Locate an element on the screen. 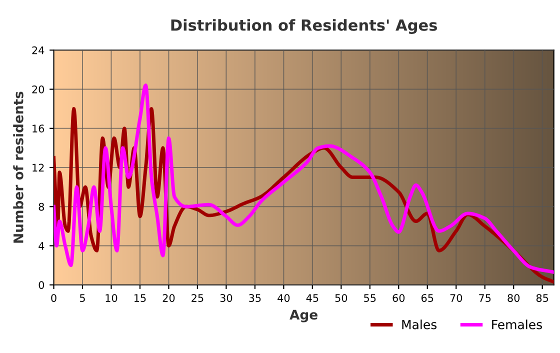  y-tick-label: 16 is located at coordinates (38, 128).